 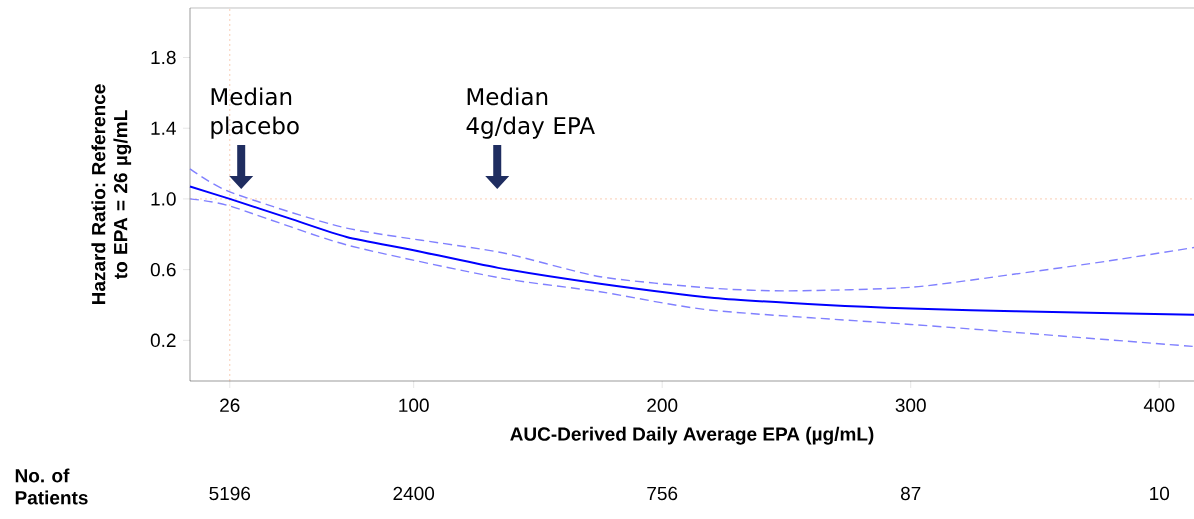 What do you see at coordinates (255, 113) in the screenshot?
I see `annotation: Median placebo` at bounding box center [255, 113].